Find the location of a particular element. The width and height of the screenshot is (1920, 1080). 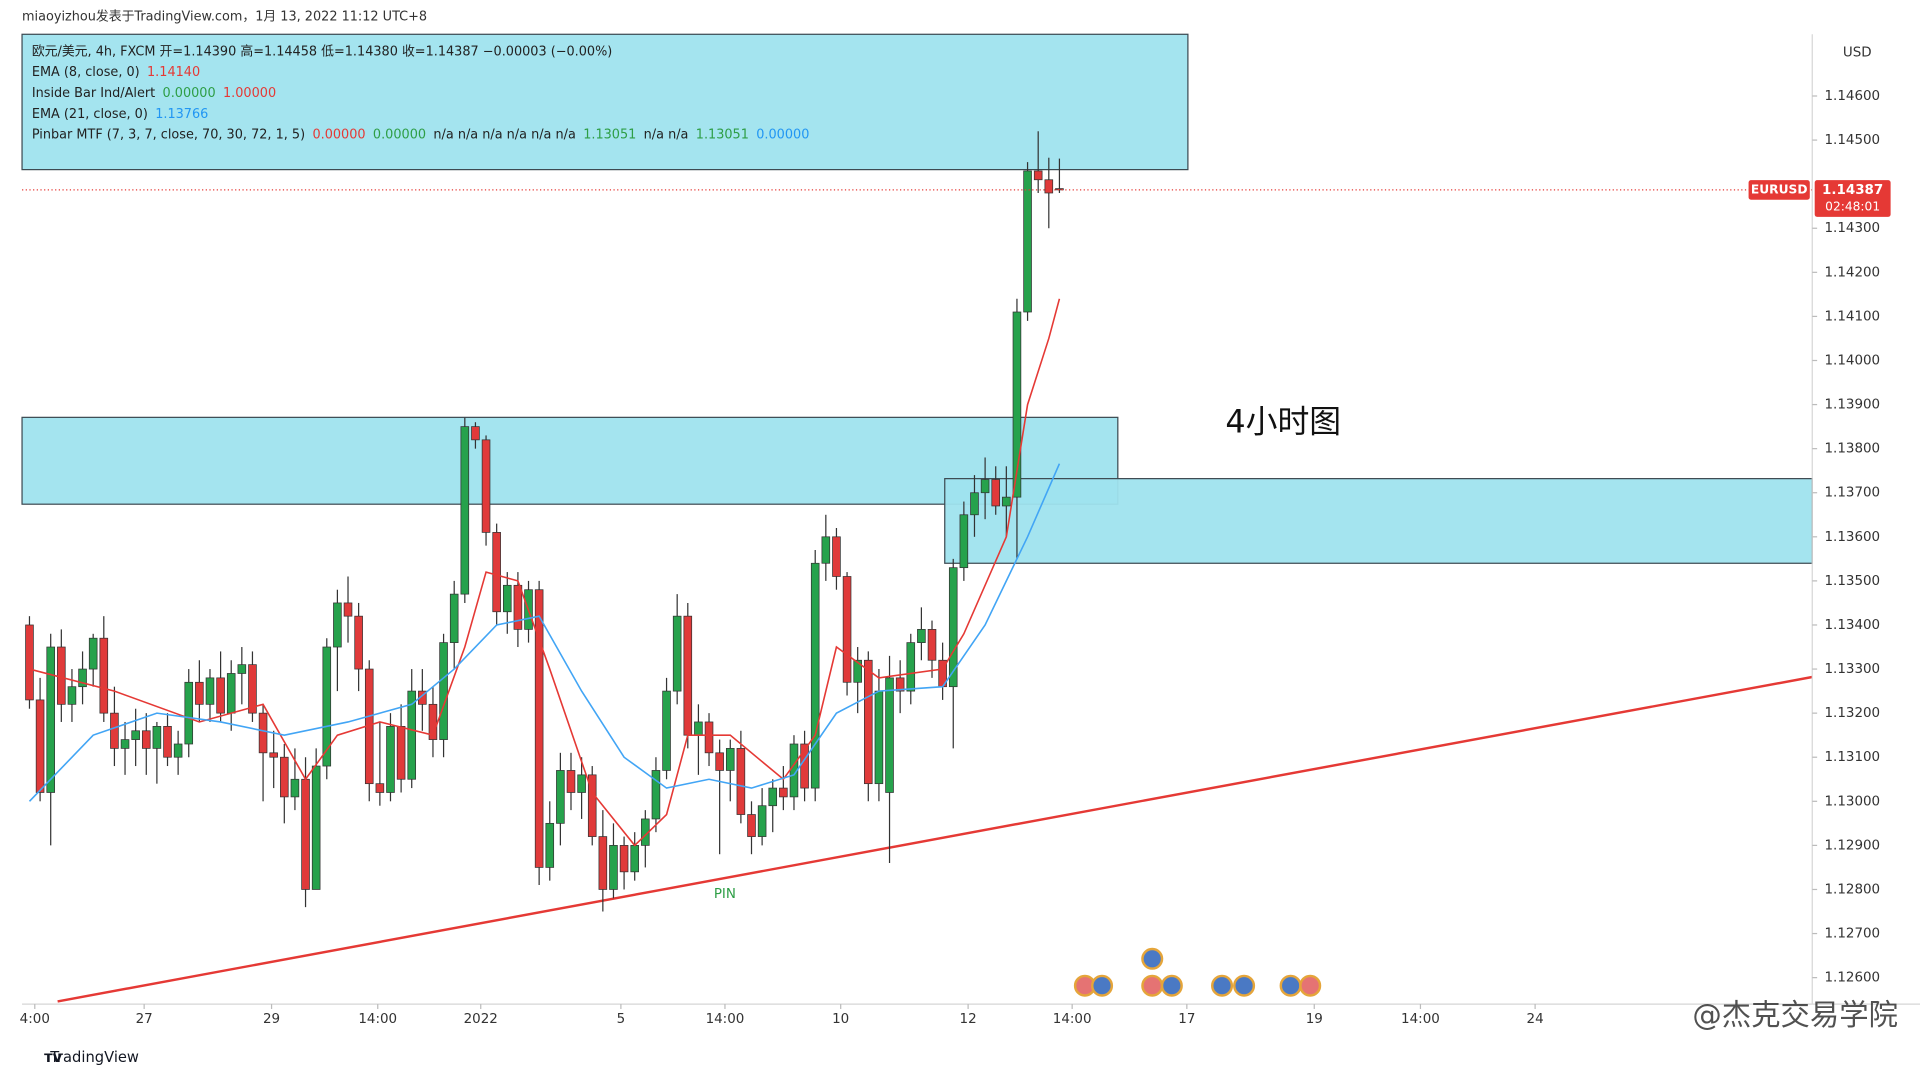

symbol-tag is located at coordinates (1779, 190).